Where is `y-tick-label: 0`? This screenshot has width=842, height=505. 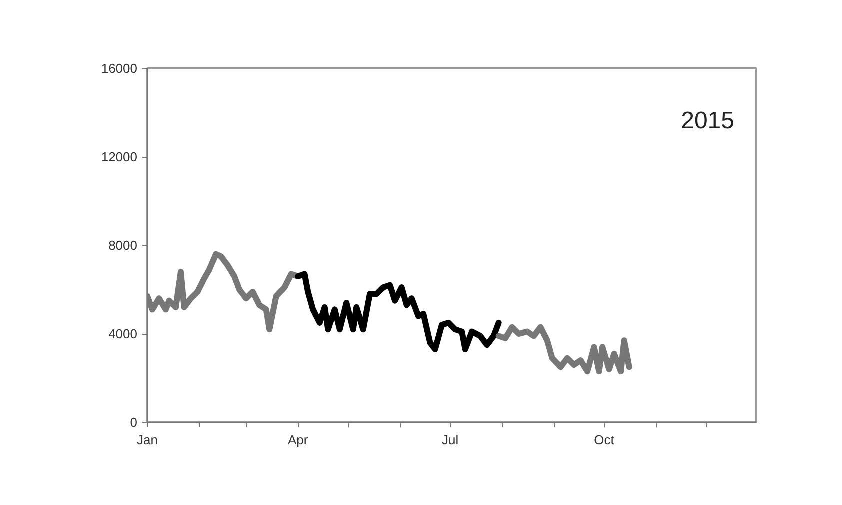
y-tick-label: 0 is located at coordinates (134, 422).